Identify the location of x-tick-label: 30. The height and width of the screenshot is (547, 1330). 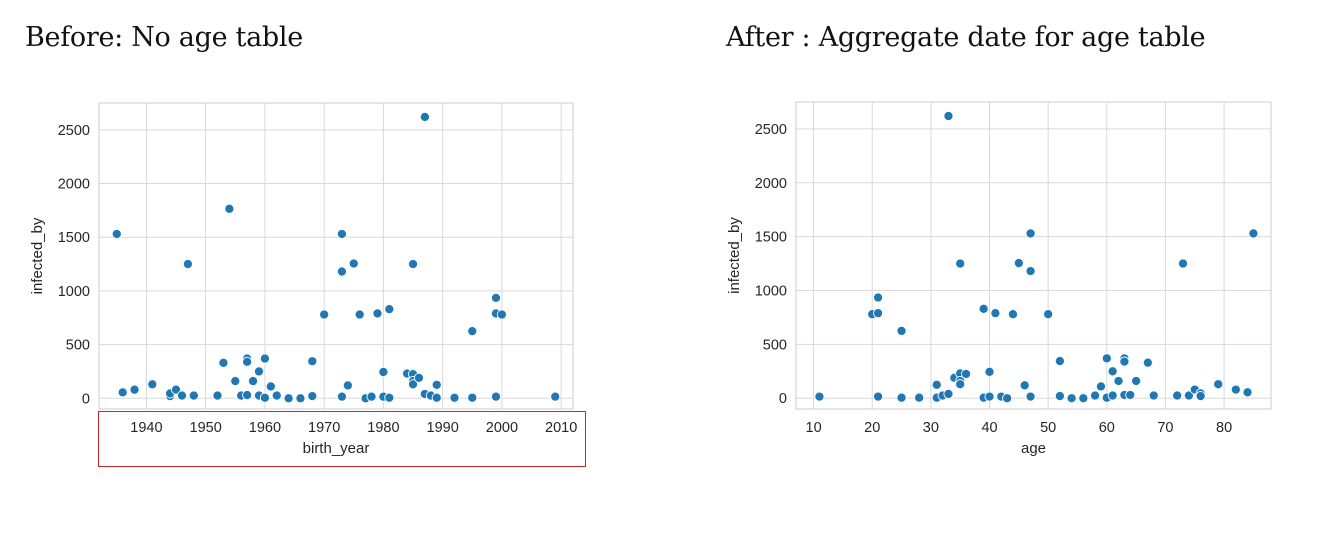
(931, 428).